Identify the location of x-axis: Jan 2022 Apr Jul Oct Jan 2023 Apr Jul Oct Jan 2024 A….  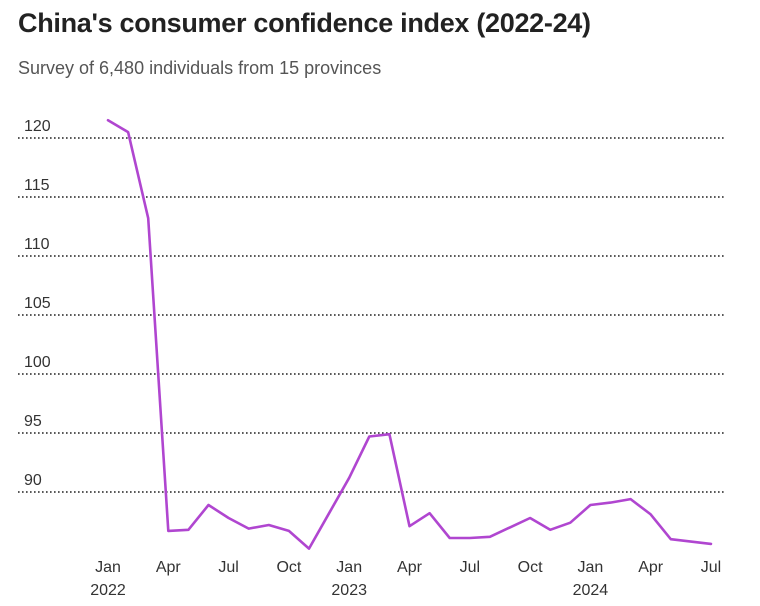
(405, 579).